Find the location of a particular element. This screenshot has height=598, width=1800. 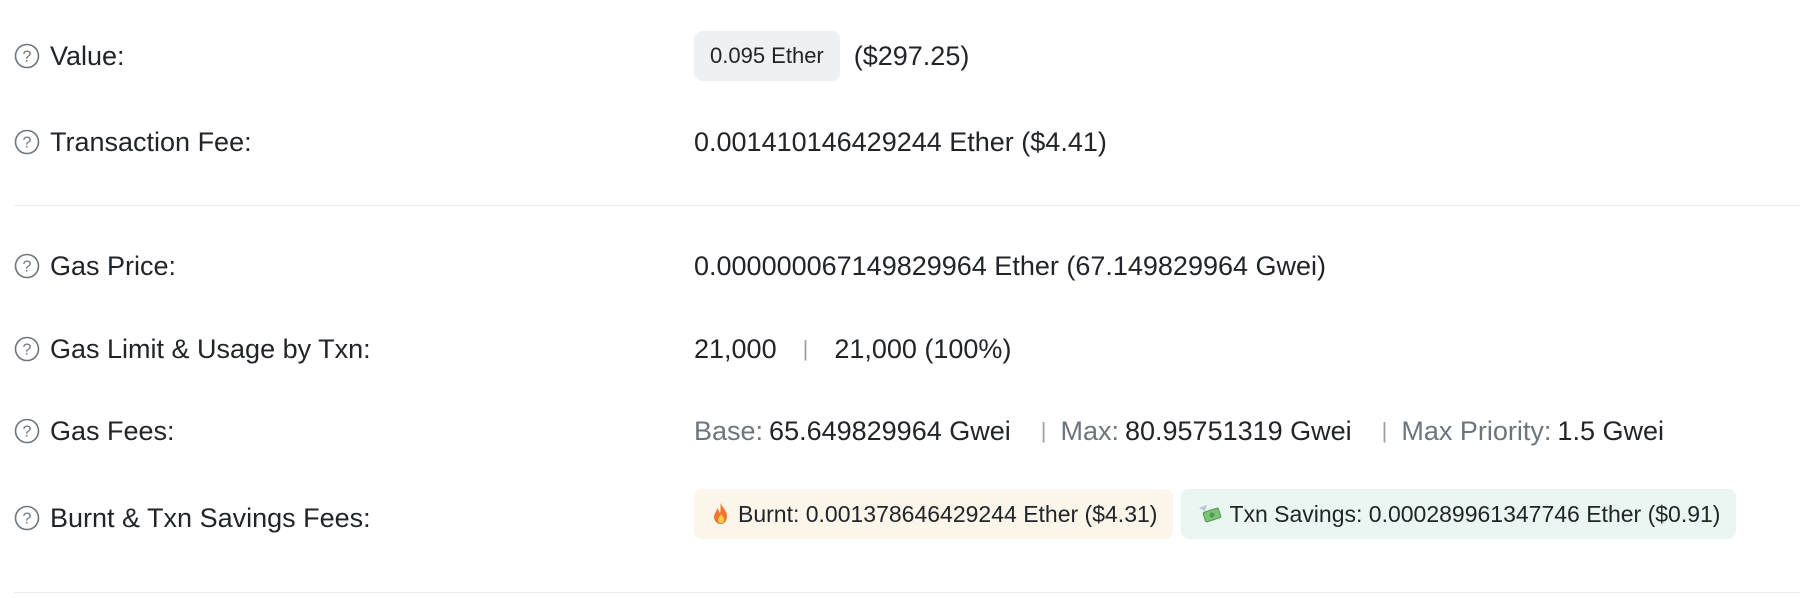

value-label: Value: is located at coordinates (87, 55).